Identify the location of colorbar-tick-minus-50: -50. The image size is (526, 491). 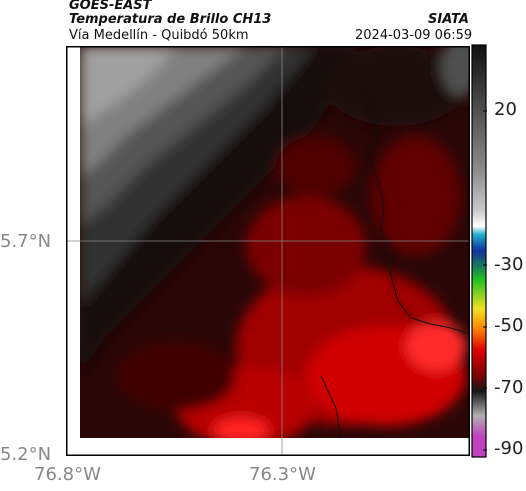
(509, 325).